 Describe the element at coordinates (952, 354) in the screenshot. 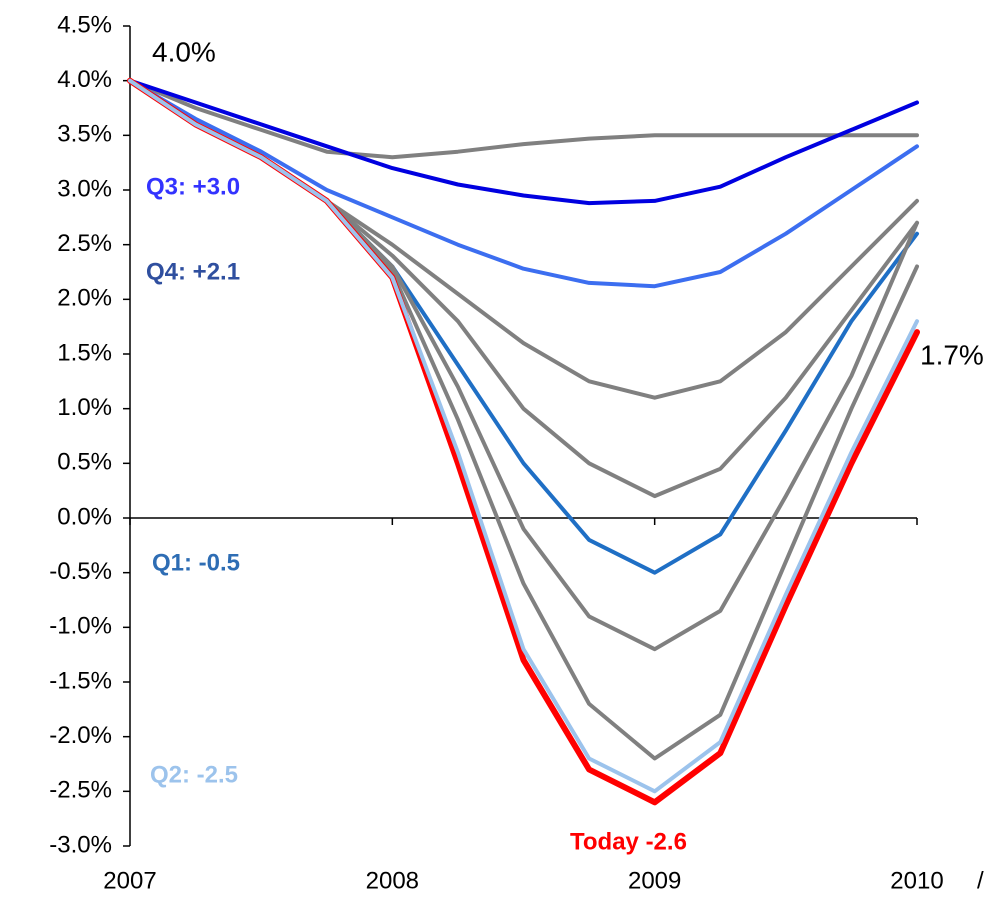

I see `annotation: 1.7%` at that location.